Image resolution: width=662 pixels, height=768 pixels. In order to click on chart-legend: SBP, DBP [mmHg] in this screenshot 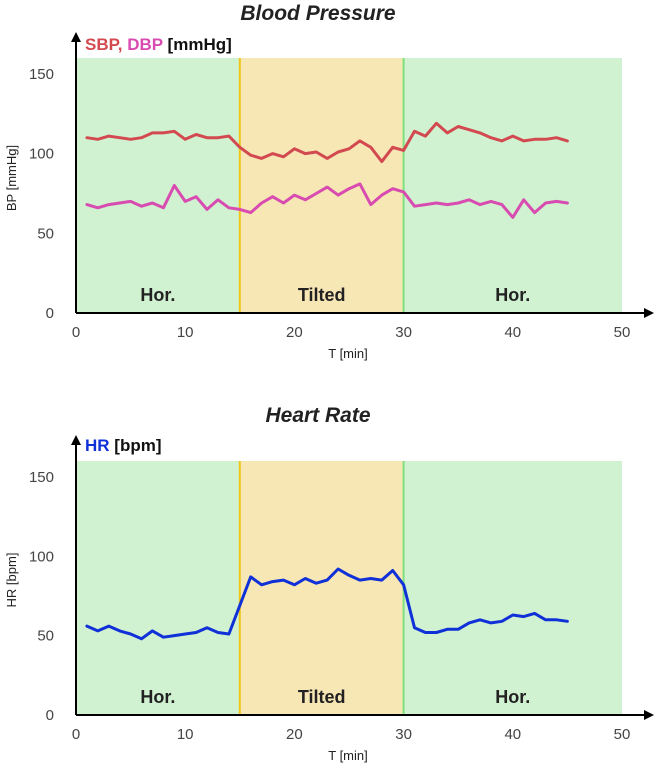, I will do `click(158, 44)`.